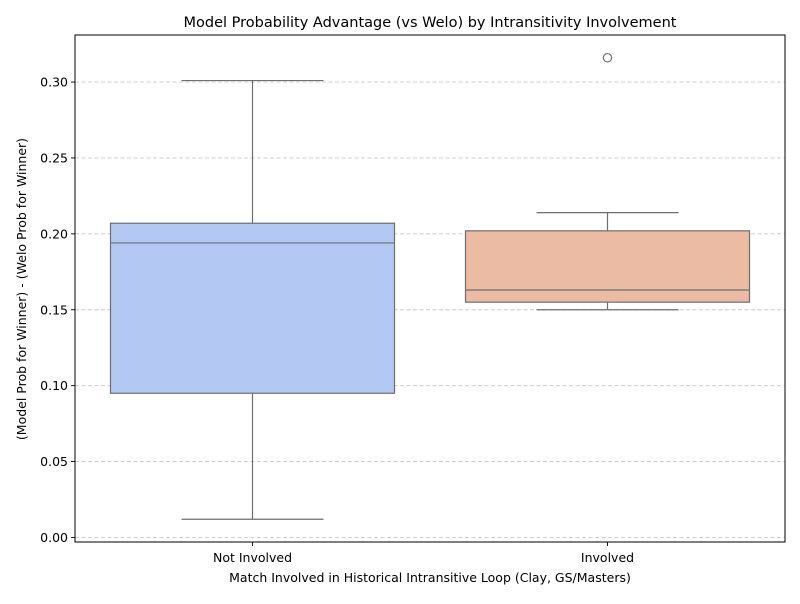 This screenshot has height=604, width=800. Describe the element at coordinates (54, 82) in the screenshot. I see `y-tick-label-6: 0.30` at that location.